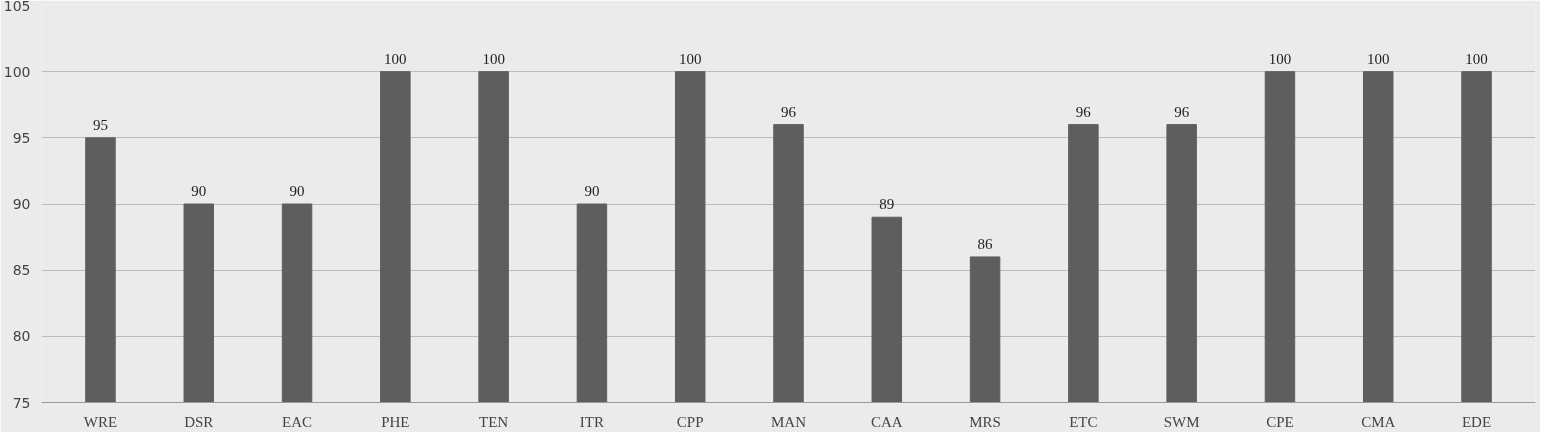  Describe the element at coordinates (985, 243) in the screenshot. I see `data-label: 86` at that location.